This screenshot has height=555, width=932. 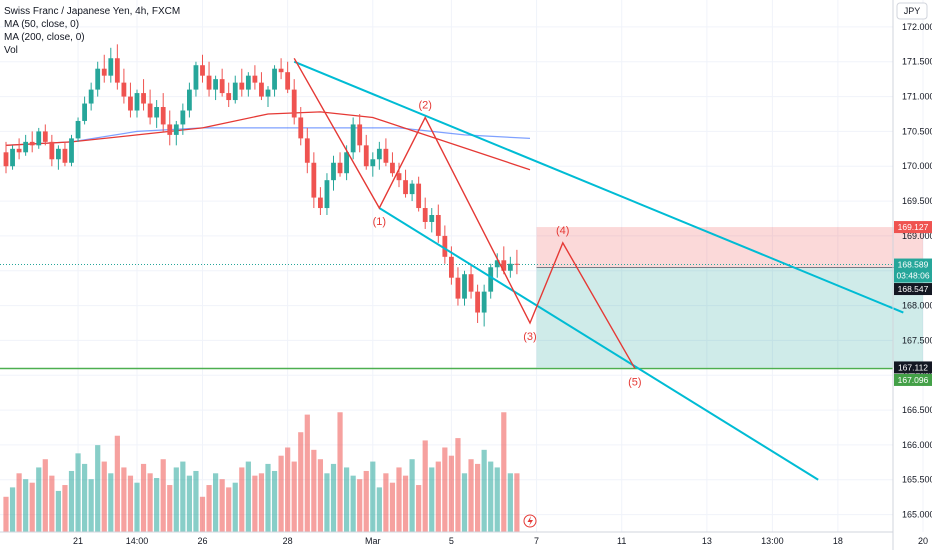 I want to click on lightning-icon, so click(x=530, y=521).